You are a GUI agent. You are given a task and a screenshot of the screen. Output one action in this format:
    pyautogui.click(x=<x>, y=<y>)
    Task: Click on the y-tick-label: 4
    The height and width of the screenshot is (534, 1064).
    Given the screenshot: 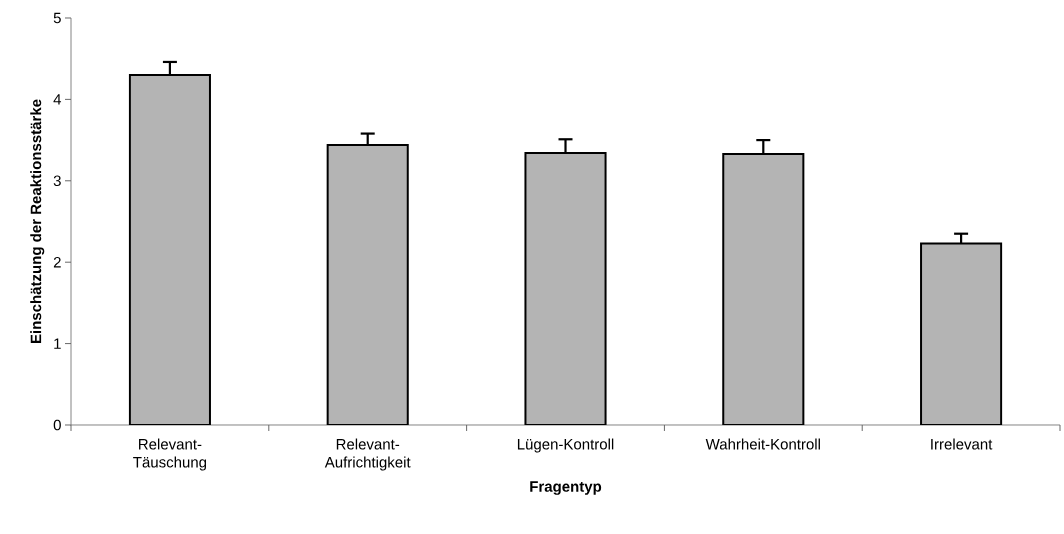 What is the action you would take?
    pyautogui.click(x=57, y=99)
    